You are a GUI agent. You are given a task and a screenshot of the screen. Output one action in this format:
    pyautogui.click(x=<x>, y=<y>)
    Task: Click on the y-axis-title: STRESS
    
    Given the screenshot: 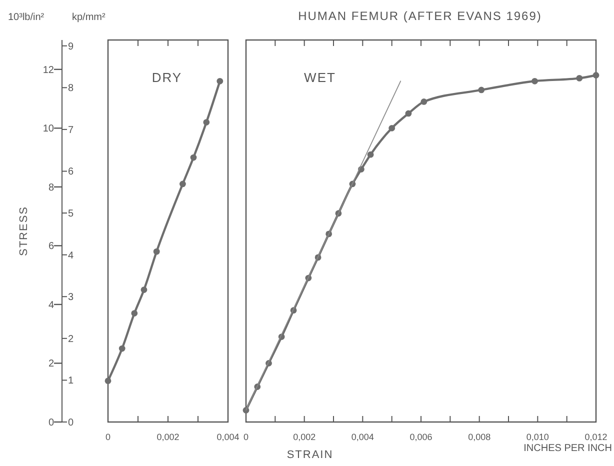 What is the action you would take?
    pyautogui.click(x=24, y=231)
    